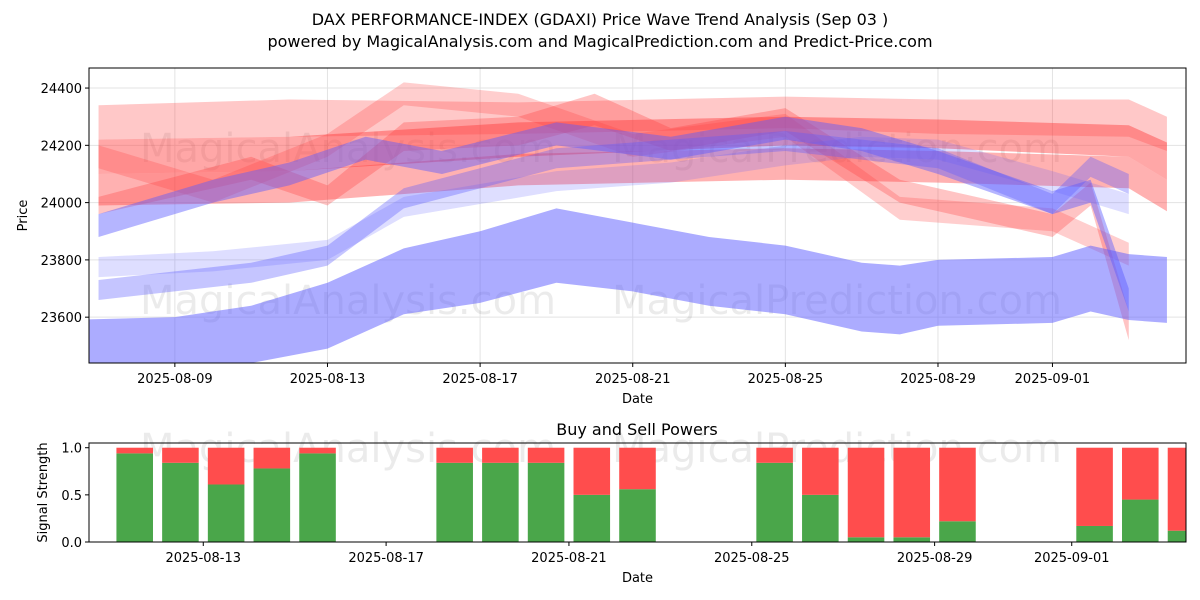  I want to click on x-tick-label-2: 2025-08-17, so click(480, 379).